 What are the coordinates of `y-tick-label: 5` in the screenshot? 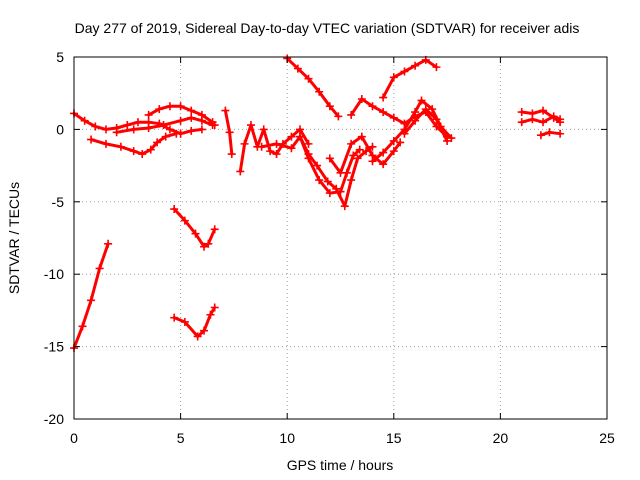 It's located at (60, 57).